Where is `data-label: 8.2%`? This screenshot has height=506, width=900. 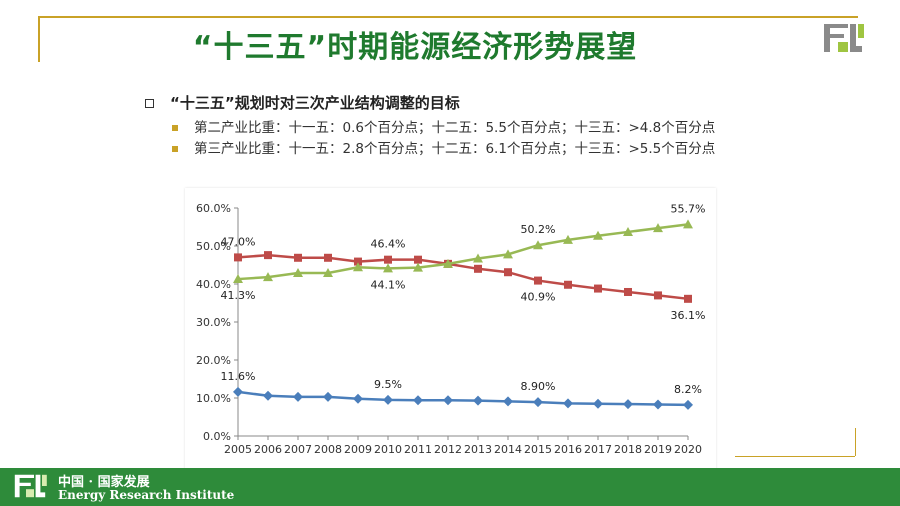
data-label: 8.2% is located at coordinates (688, 389).